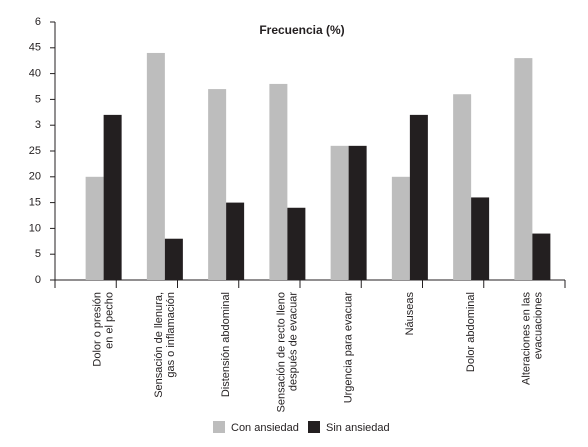 This screenshot has width=588, height=447. What do you see at coordinates (293, 341) in the screenshot?
I see `x-tick-label: después de evacuar` at bounding box center [293, 341].